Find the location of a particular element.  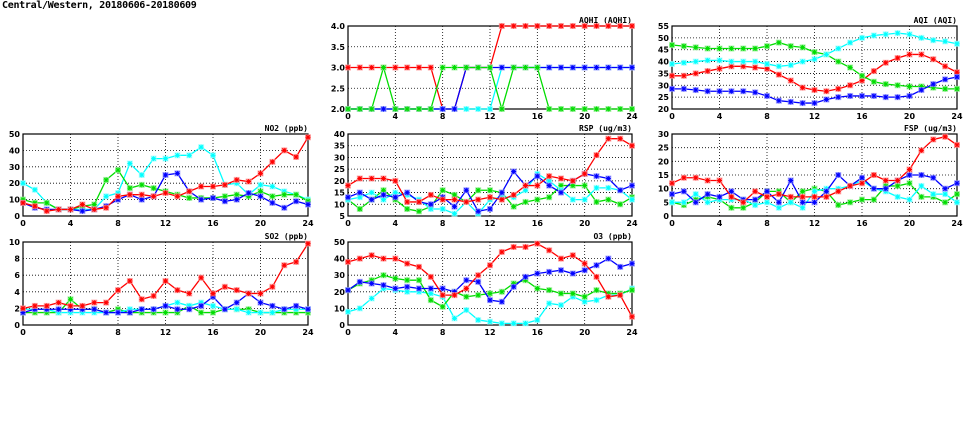

y-tick-label: 3.0 is located at coordinates (338, 68).